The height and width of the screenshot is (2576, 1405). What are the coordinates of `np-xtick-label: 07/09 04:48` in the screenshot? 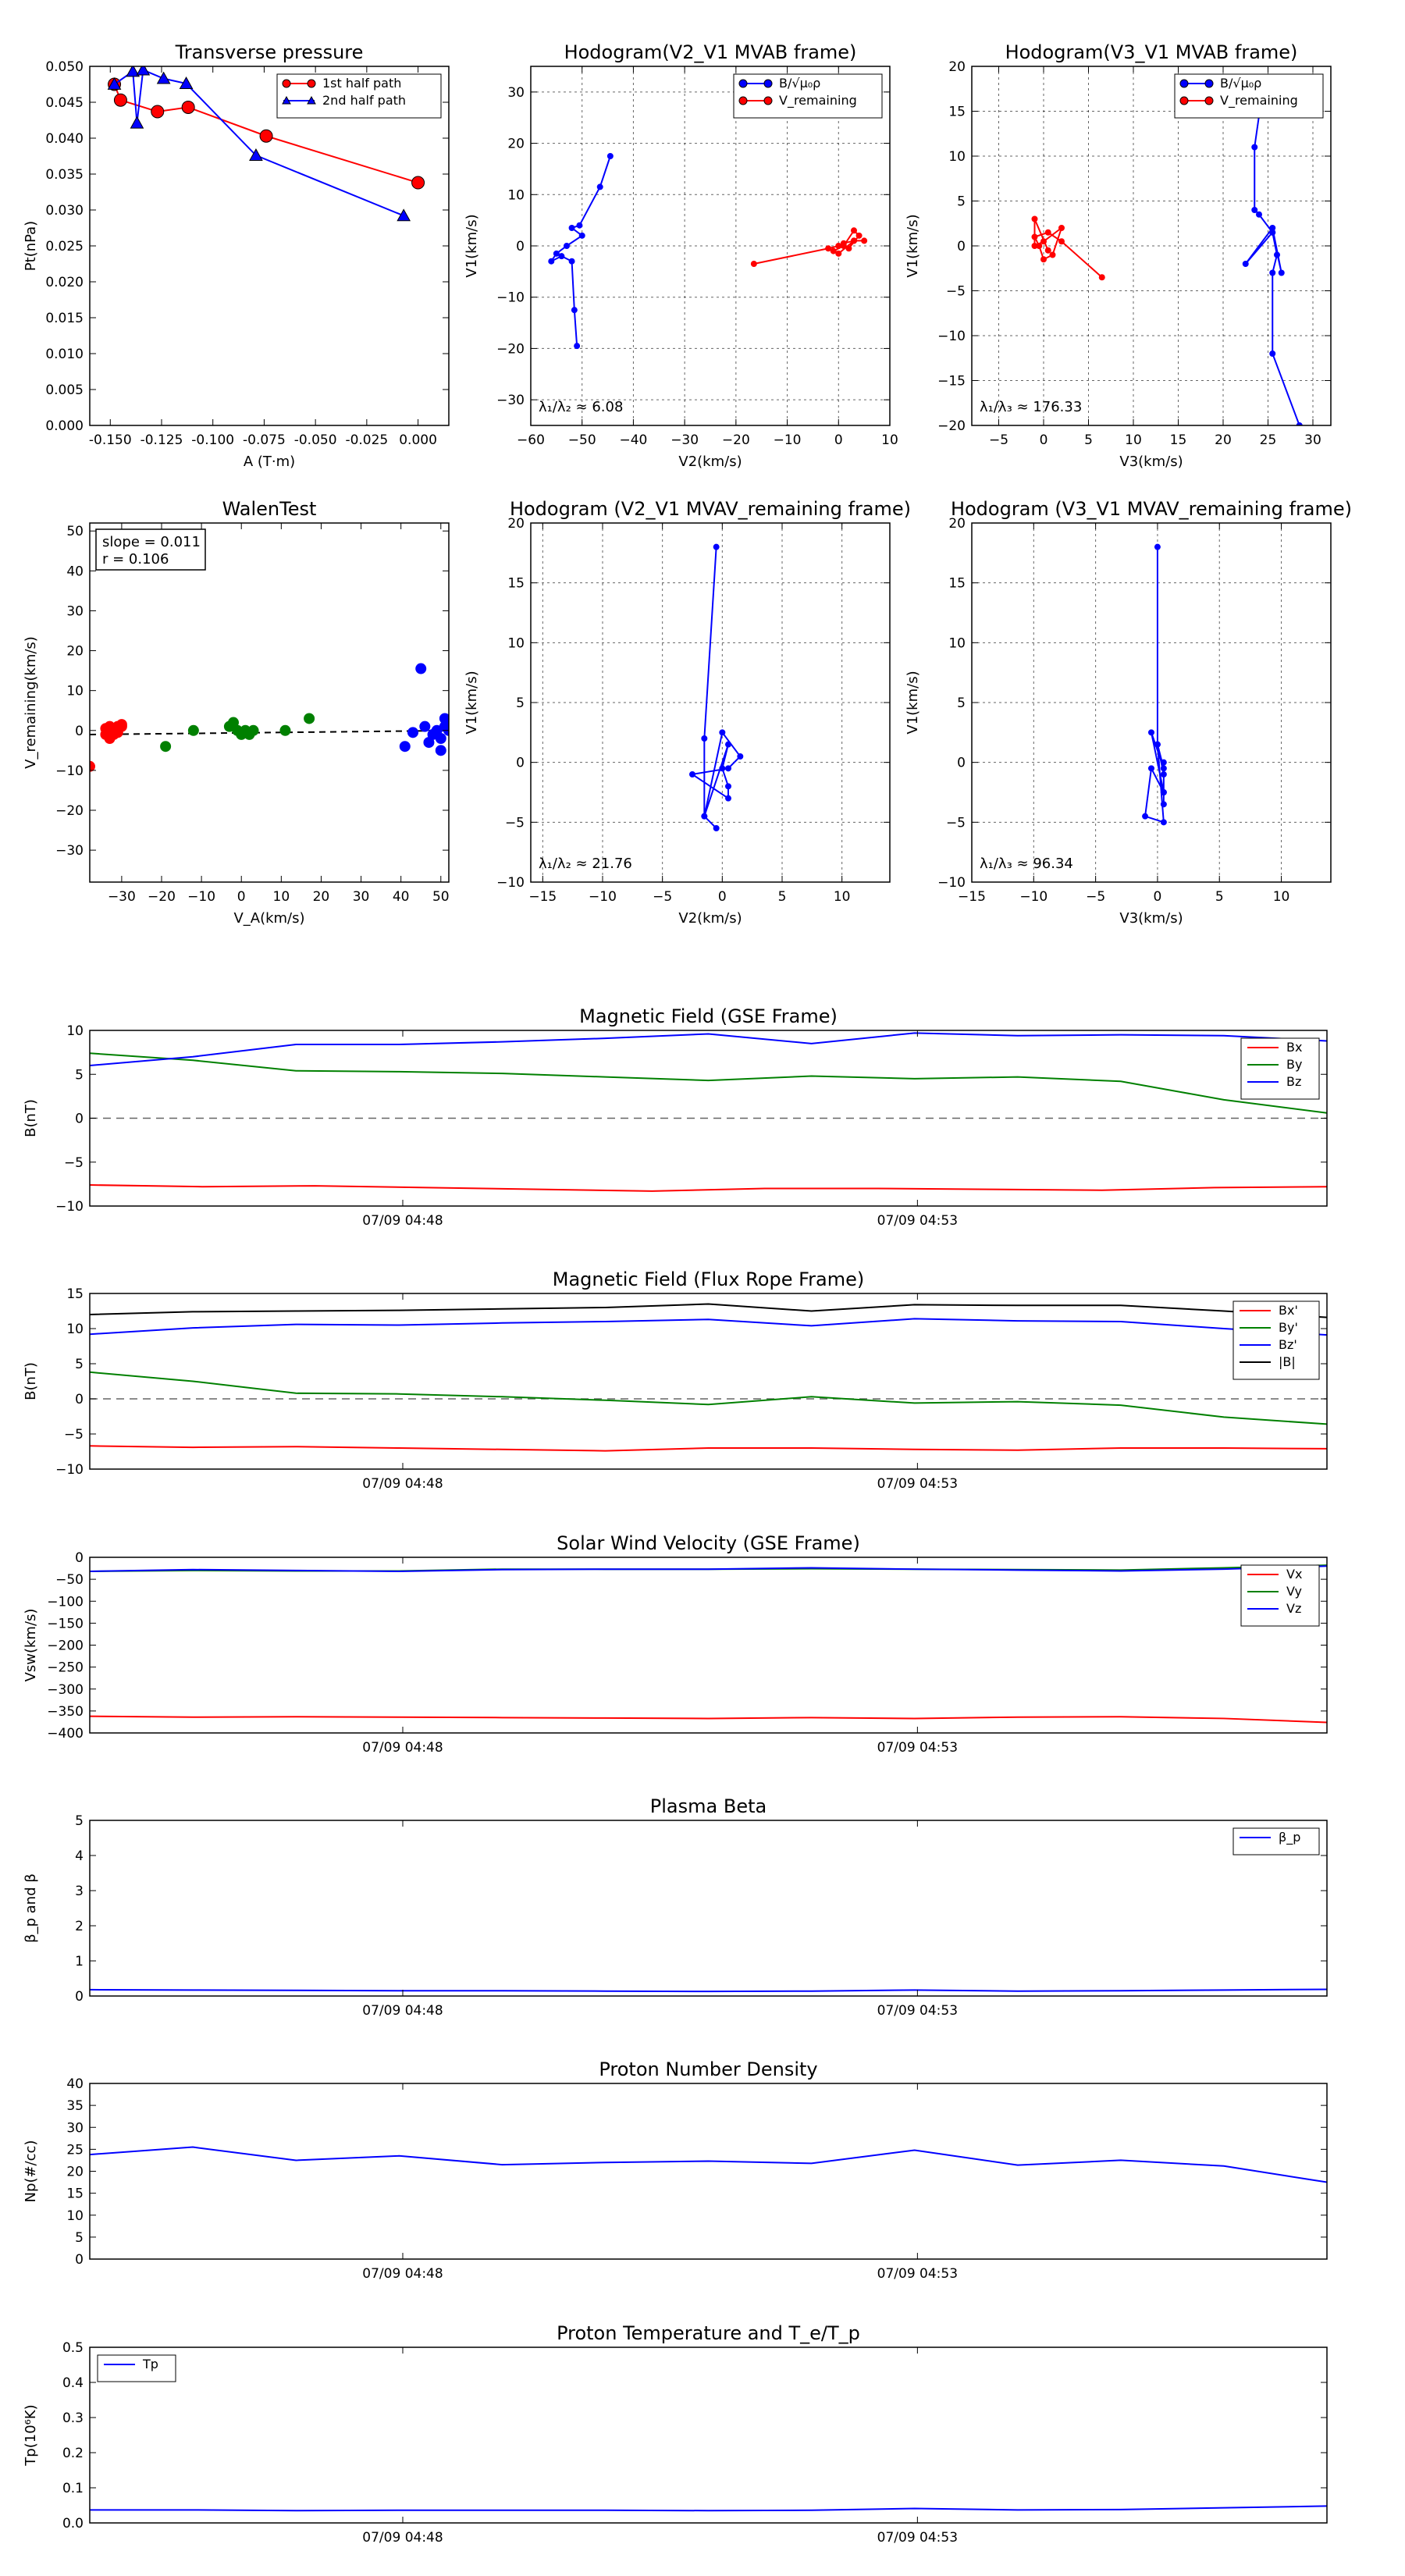 It's located at (403, 2274).